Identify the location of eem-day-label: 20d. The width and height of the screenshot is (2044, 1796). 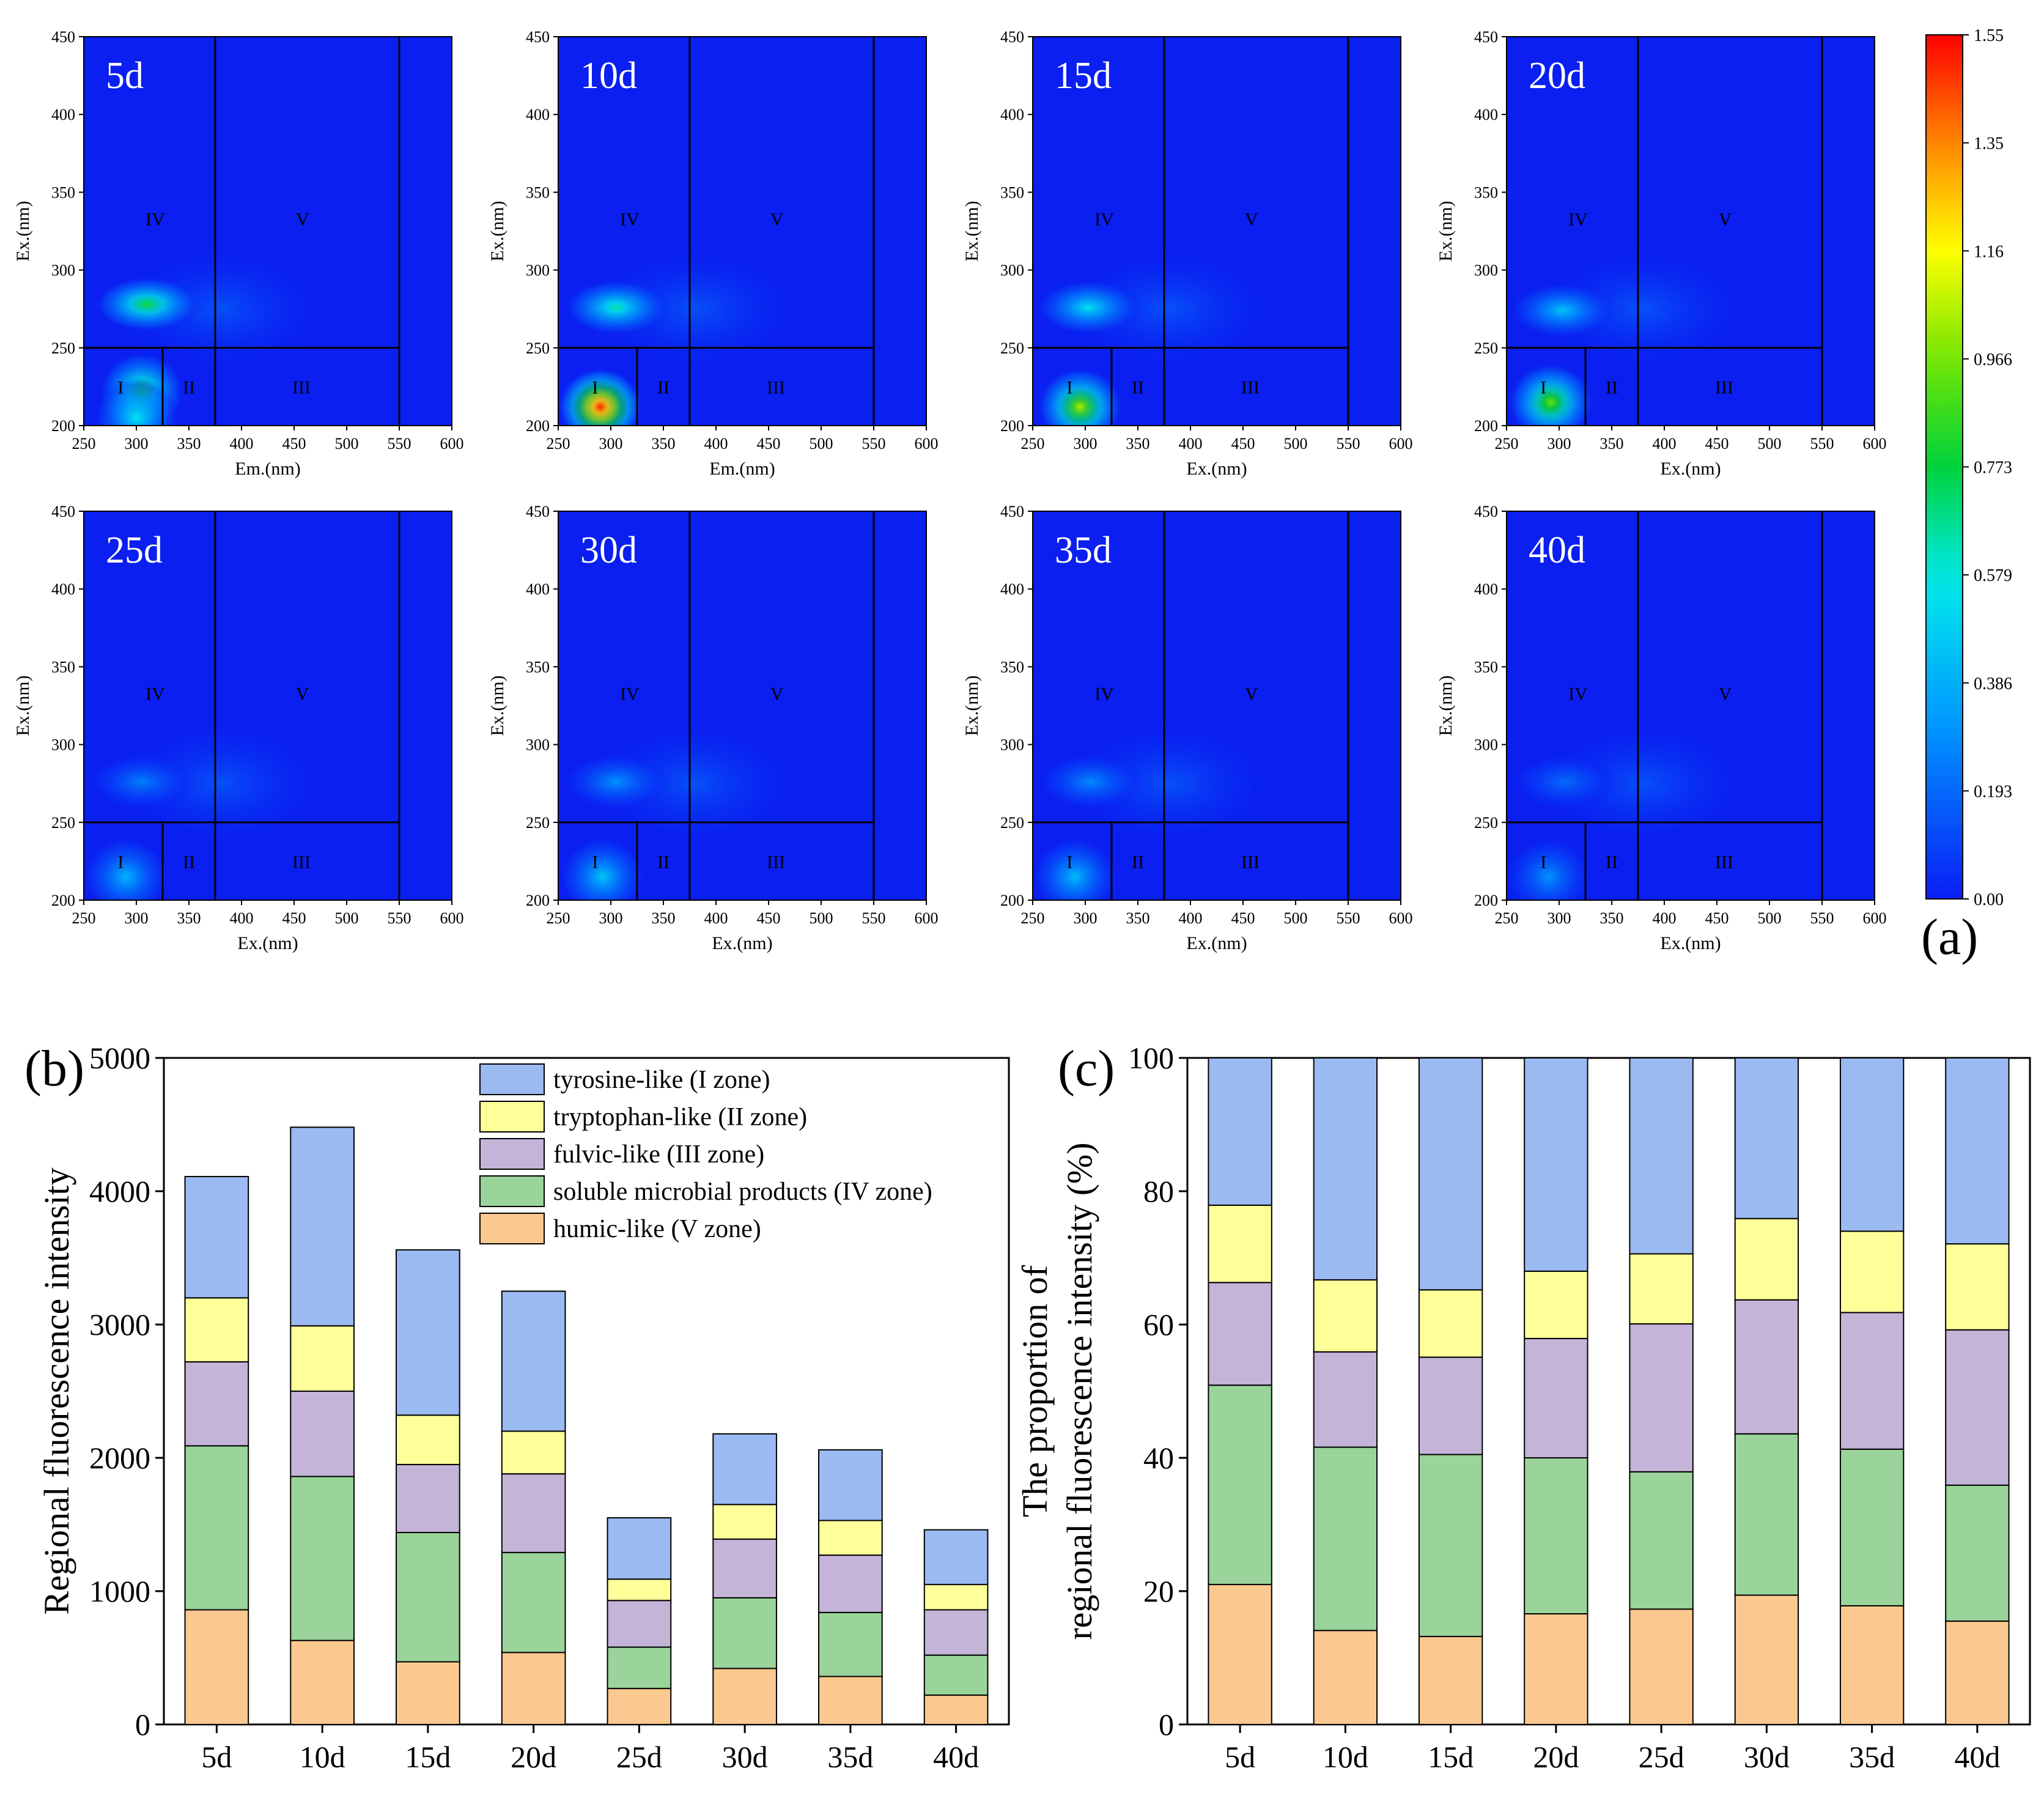
(1557, 76).